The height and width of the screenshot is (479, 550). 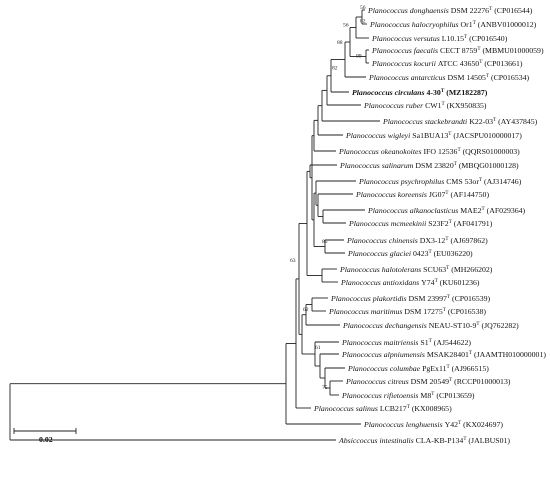 What do you see at coordinates (440, 440) in the screenshot?
I see `strain-name: CLA-KB-P134` at bounding box center [440, 440].